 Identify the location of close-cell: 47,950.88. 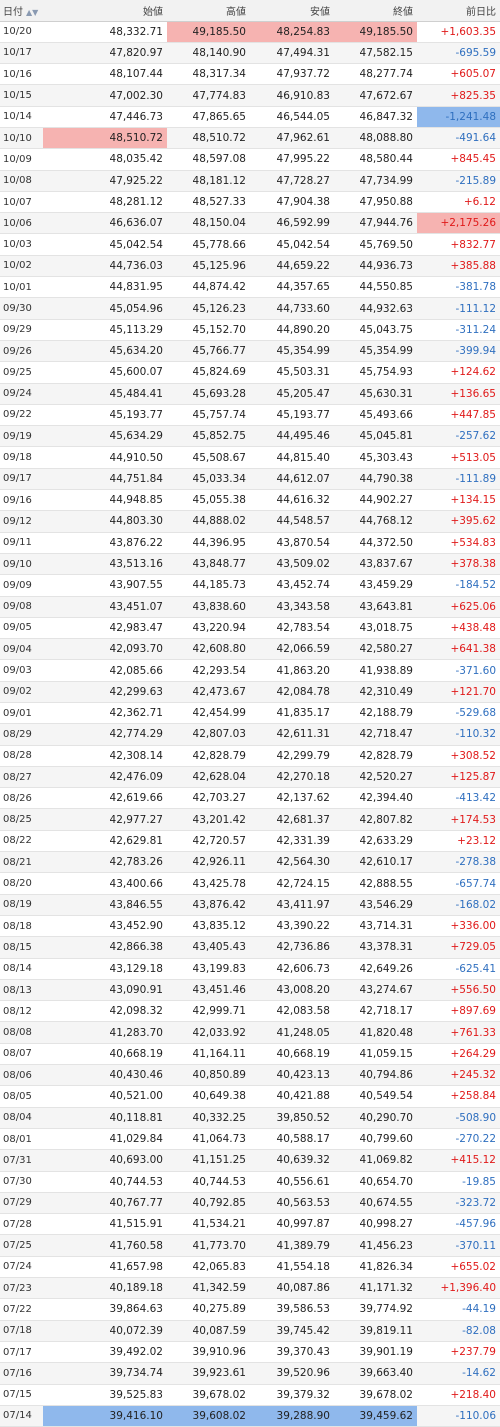
(375, 202).